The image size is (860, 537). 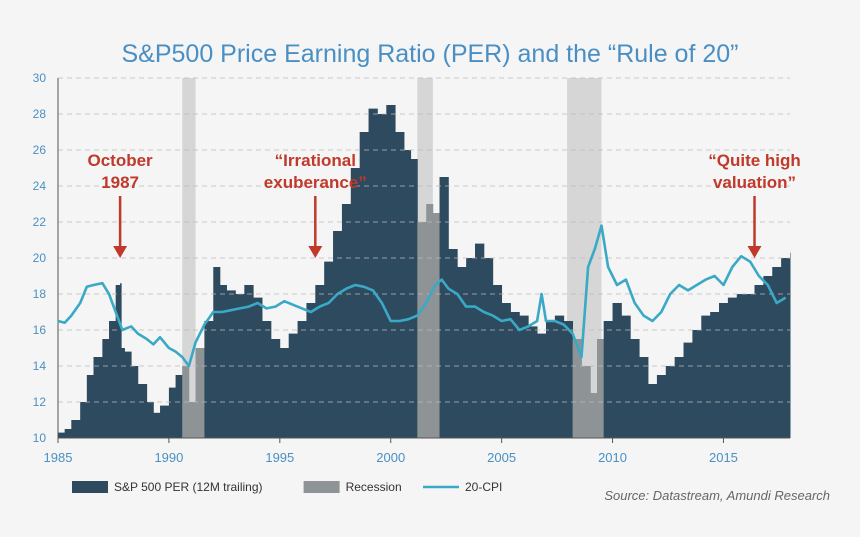 What do you see at coordinates (168, 457) in the screenshot?
I see `x-tick-label: 1990` at bounding box center [168, 457].